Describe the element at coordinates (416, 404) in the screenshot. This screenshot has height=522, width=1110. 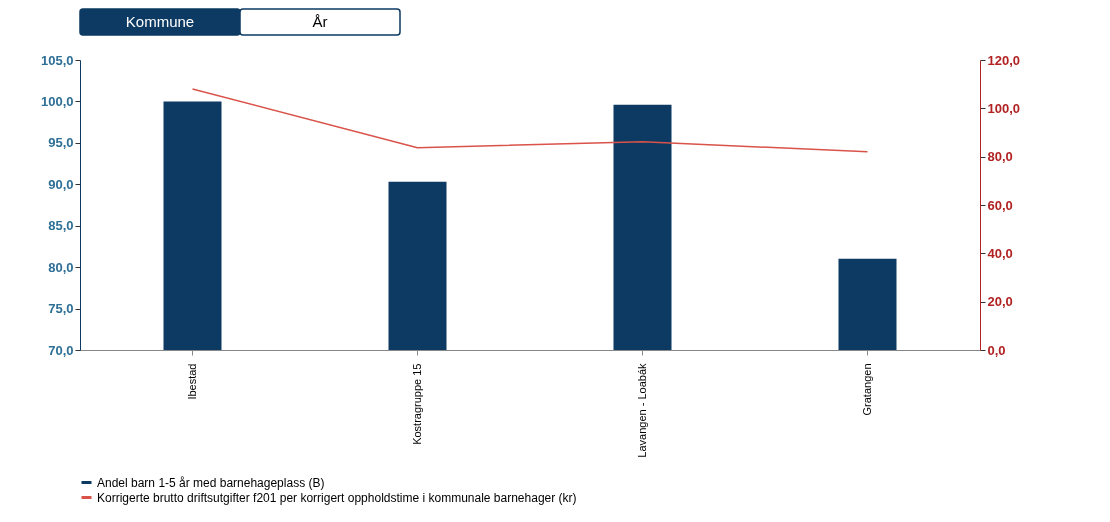
I see `x-tick-label: Kostragruppe 15` at that location.